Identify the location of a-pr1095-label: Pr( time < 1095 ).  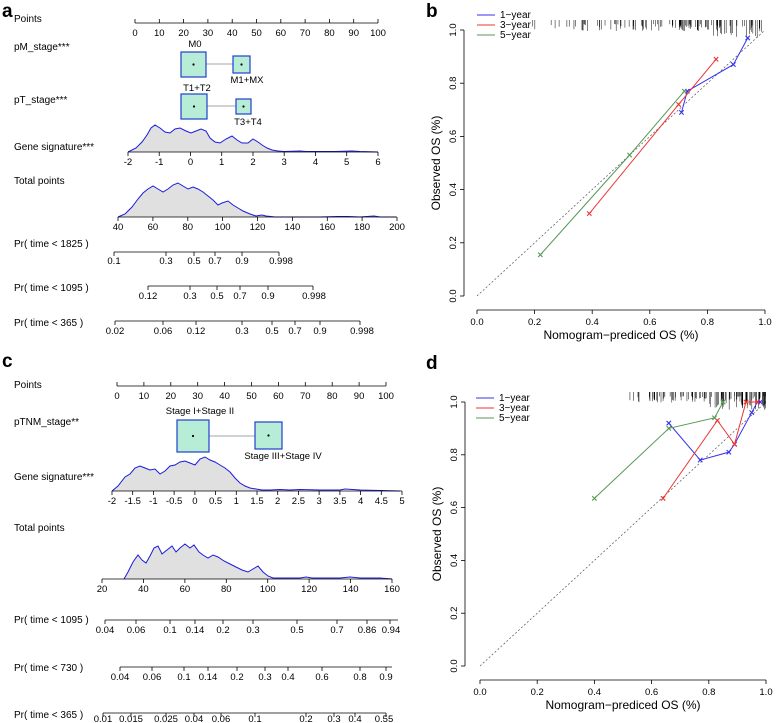
(51, 288).